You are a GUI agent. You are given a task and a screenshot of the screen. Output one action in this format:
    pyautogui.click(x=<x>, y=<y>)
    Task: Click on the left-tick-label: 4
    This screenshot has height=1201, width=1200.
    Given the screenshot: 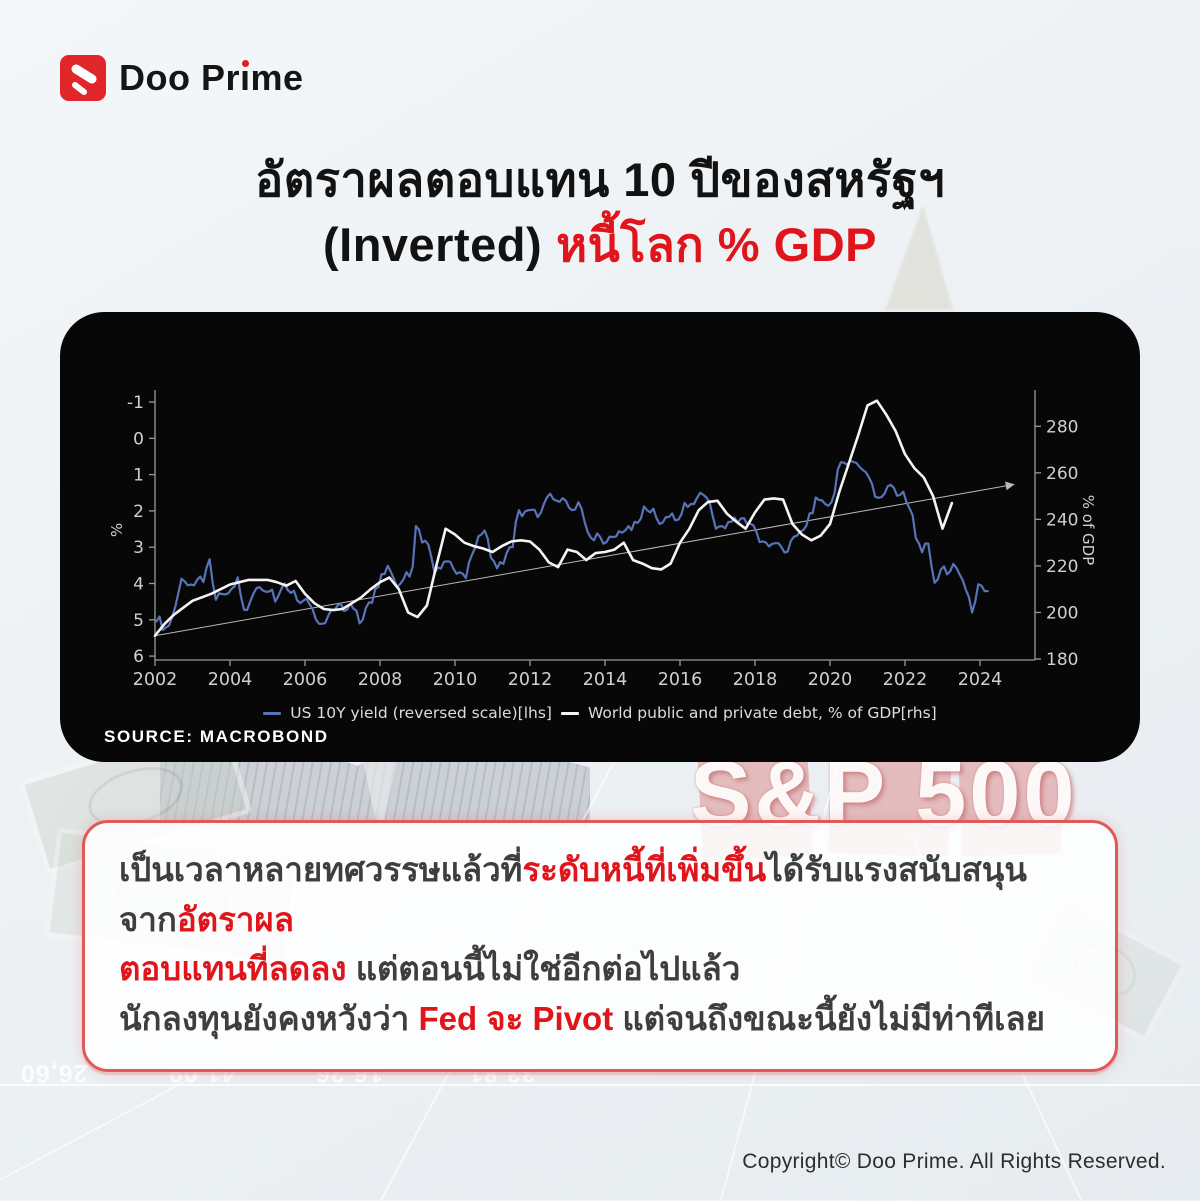 What is the action you would take?
    pyautogui.click(x=138, y=585)
    